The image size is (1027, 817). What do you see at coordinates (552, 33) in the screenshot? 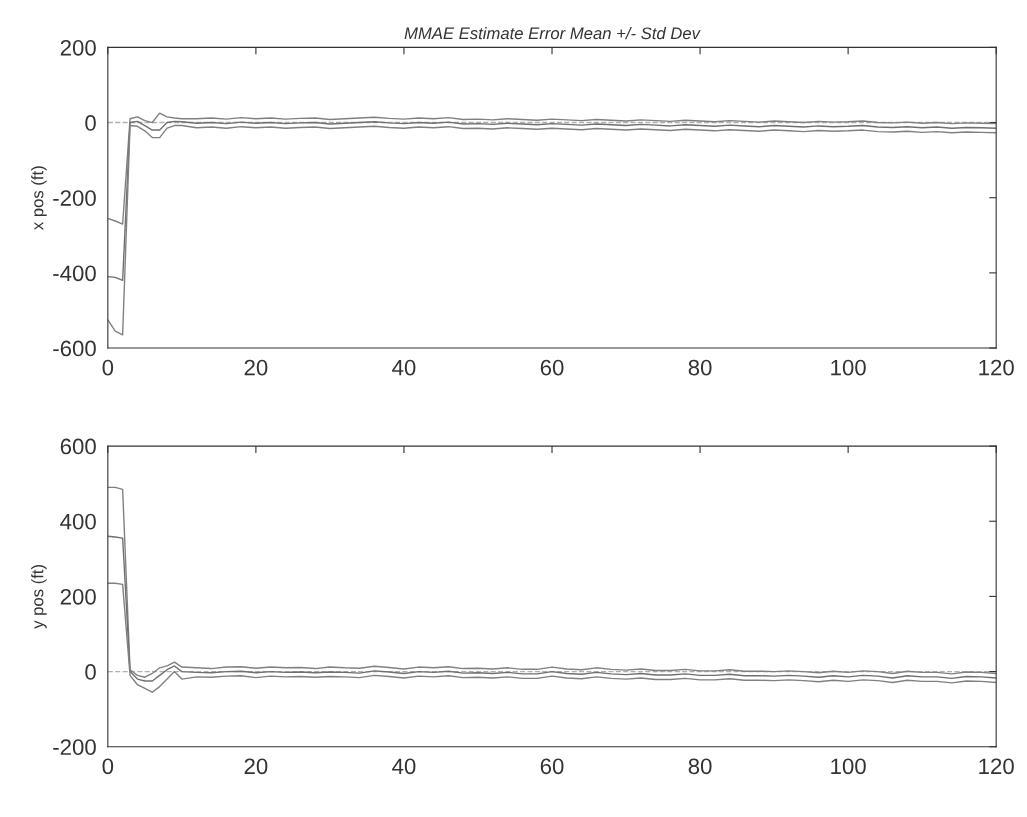
I see `chart-title: MMAE Estimate Error Mean +/- Std Dev` at bounding box center [552, 33].